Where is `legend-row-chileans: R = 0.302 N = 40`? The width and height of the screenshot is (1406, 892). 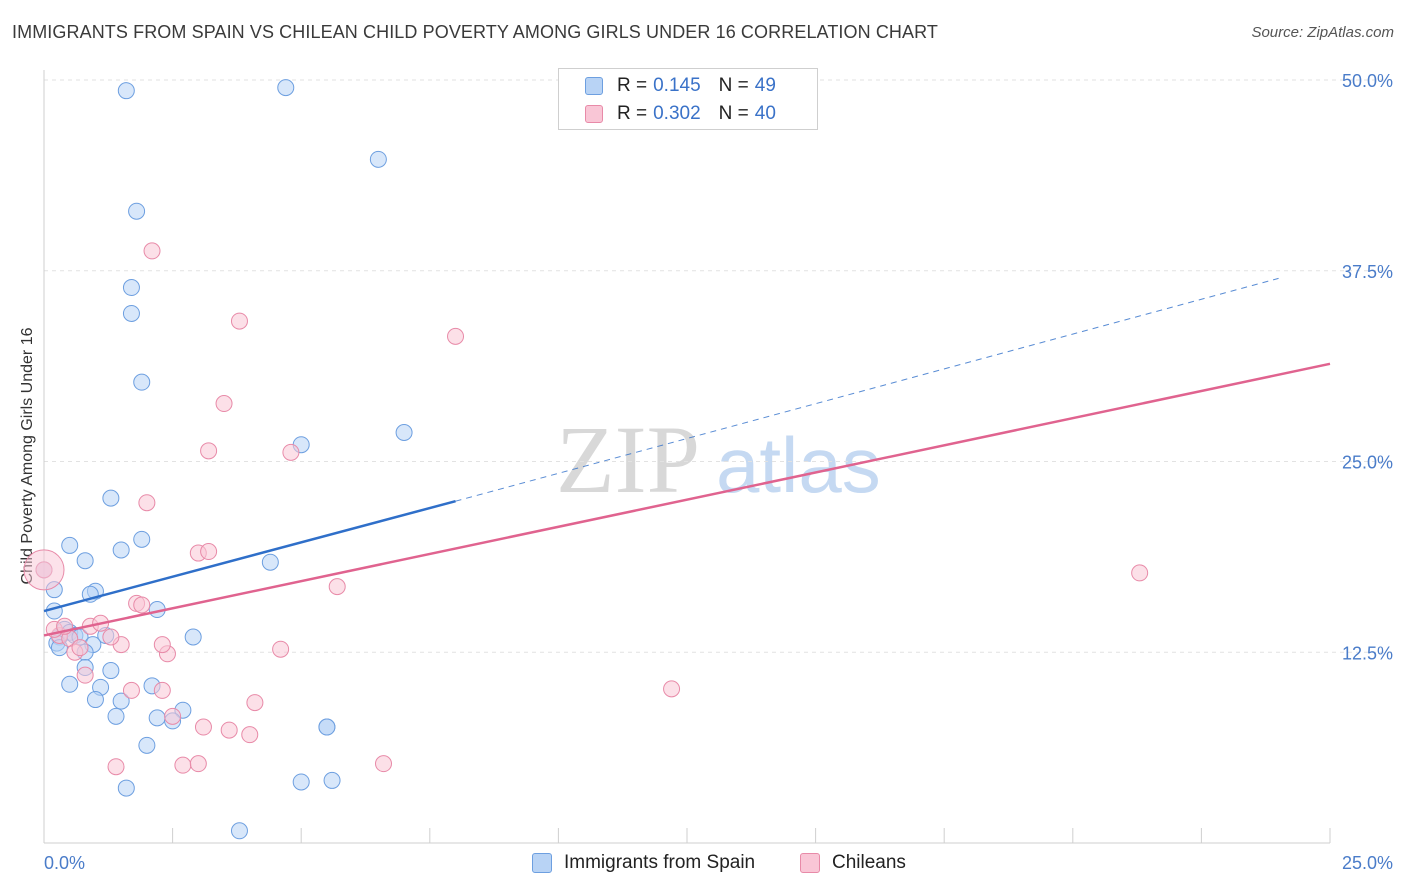
legend-row-chileans: R = 0.302 N = 40 is located at coordinates (680, 114).